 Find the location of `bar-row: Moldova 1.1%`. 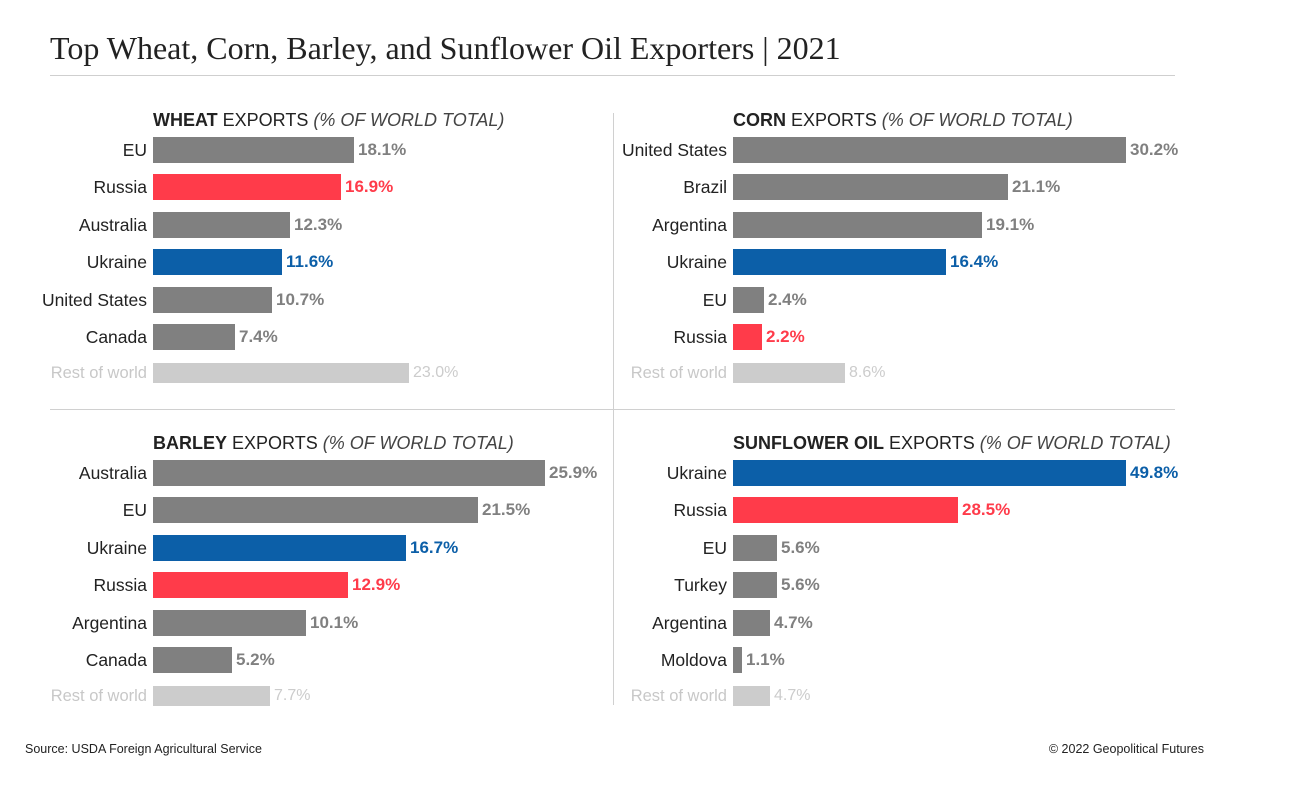

bar-row: Moldova 1.1% is located at coordinates (860, 660).